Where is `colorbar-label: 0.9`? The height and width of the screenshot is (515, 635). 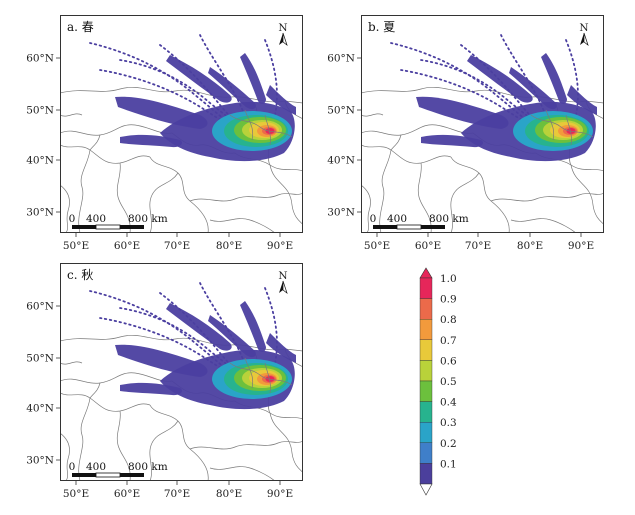 colorbar-label: 0.9 is located at coordinates (448, 300).